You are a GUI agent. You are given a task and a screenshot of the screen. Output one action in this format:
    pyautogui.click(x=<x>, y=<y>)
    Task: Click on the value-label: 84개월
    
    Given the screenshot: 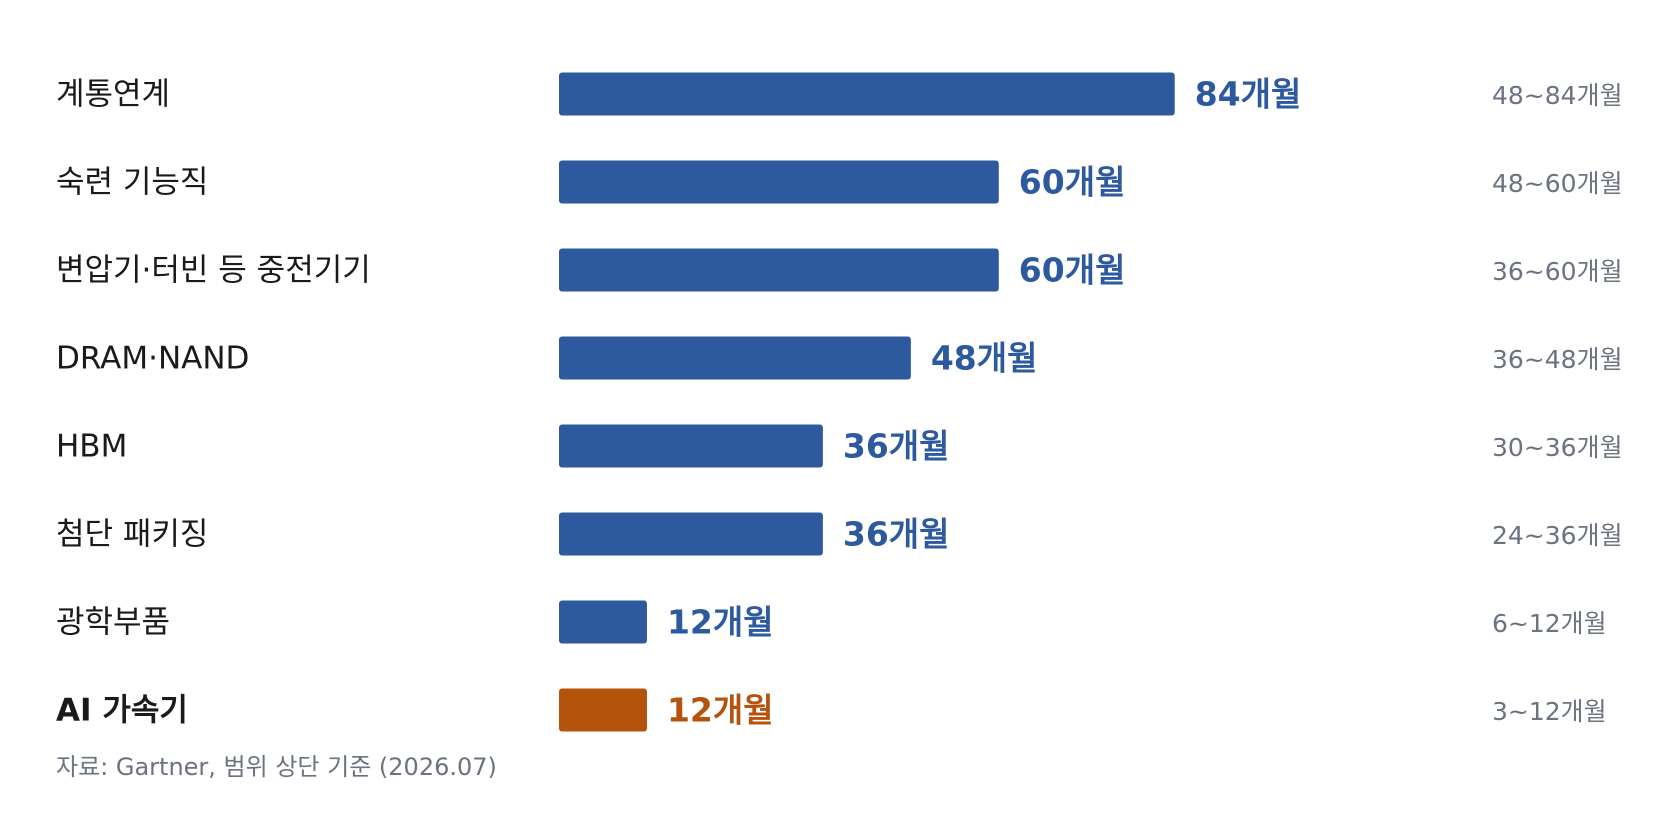 What is the action you would take?
    pyautogui.click(x=1248, y=94)
    